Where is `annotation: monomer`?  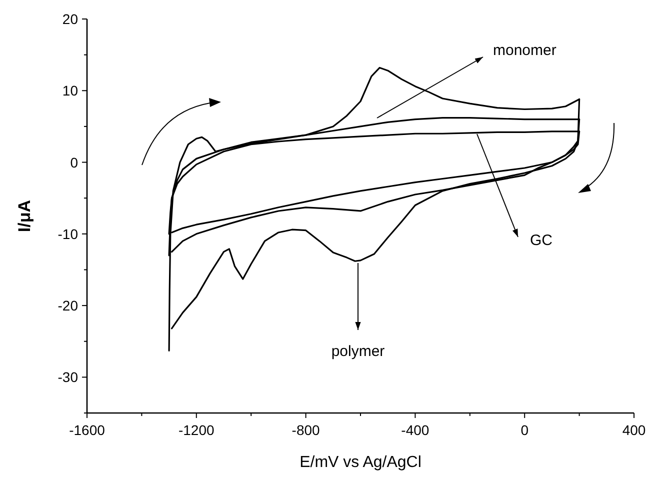 annotation: monomer is located at coordinates (524, 50).